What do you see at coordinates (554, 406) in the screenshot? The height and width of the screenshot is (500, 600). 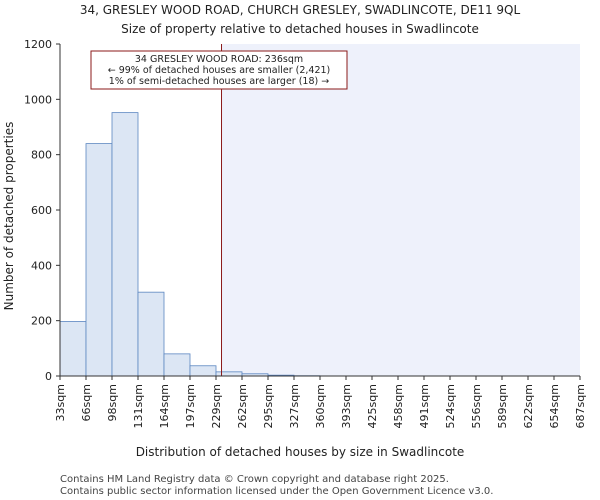 I see `x-tick-label-654sqm: 654sqm` at bounding box center [554, 406].